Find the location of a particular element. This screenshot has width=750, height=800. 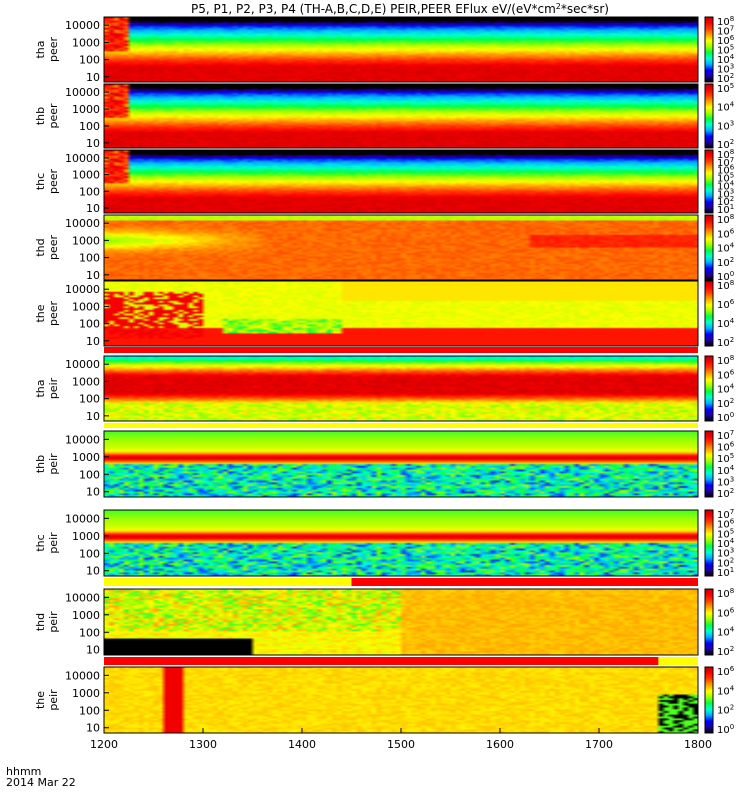

panel-probe-label: tha is located at coordinates (40, 49).